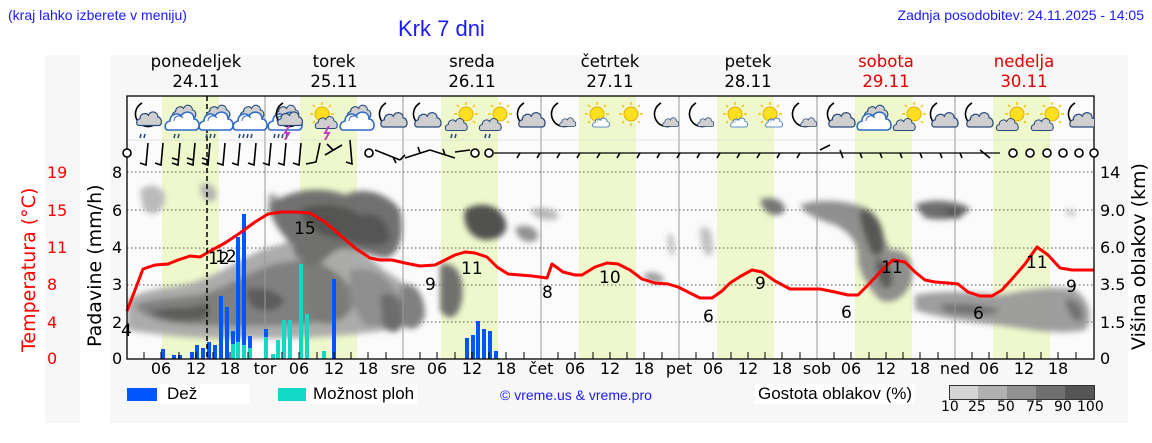  What do you see at coordinates (1113, 284) in the screenshot?
I see `cloud-height-tick: 3.5` at bounding box center [1113, 284].